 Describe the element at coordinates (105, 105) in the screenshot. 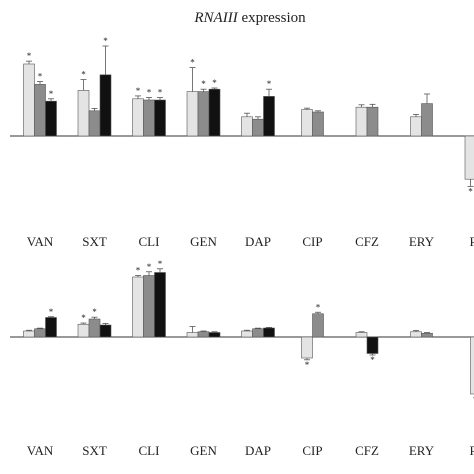

I see `top-bar-sxt-s3` at that location.